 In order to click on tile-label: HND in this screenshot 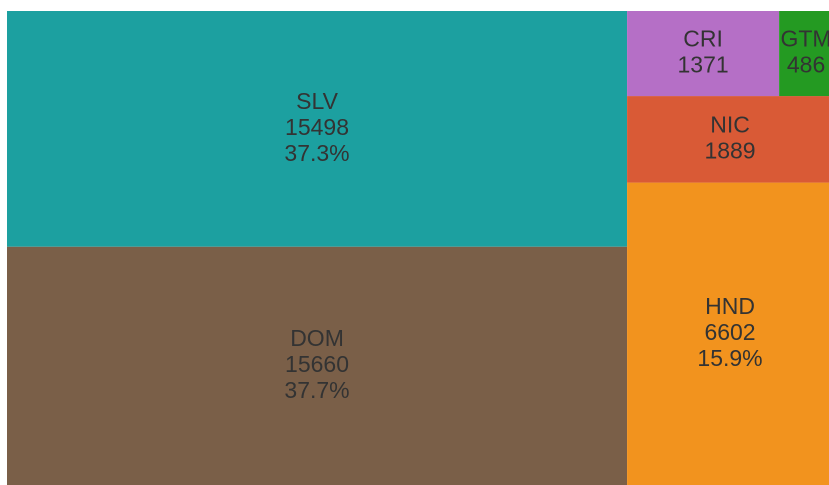, I will do `click(730, 306)`.